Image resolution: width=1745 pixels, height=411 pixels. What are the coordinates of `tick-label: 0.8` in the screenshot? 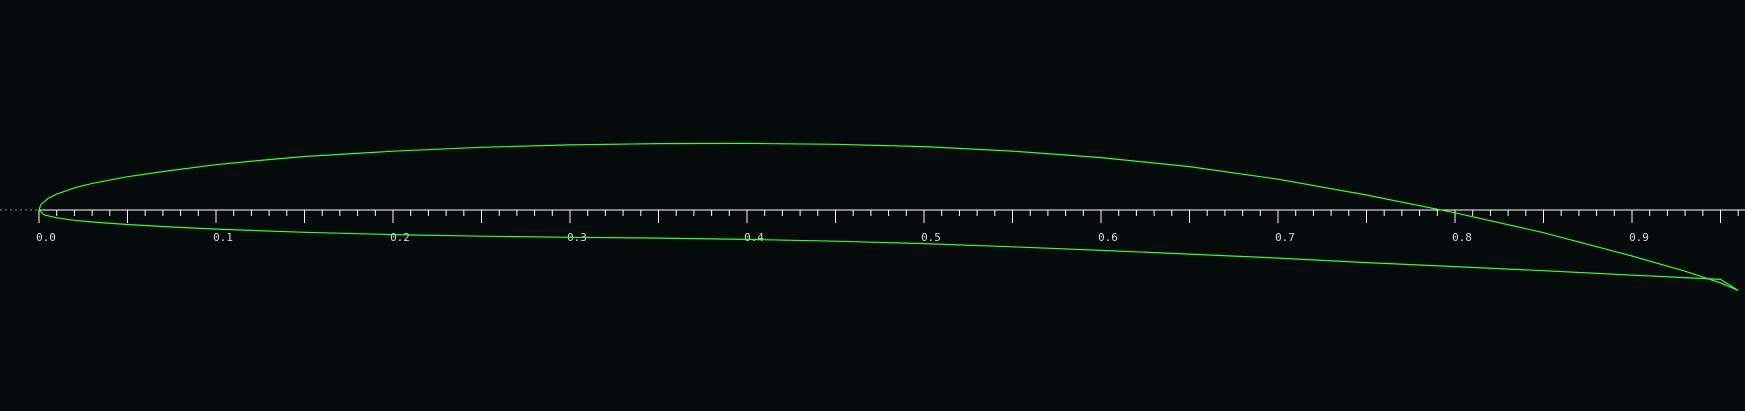 It's located at (1462, 237).